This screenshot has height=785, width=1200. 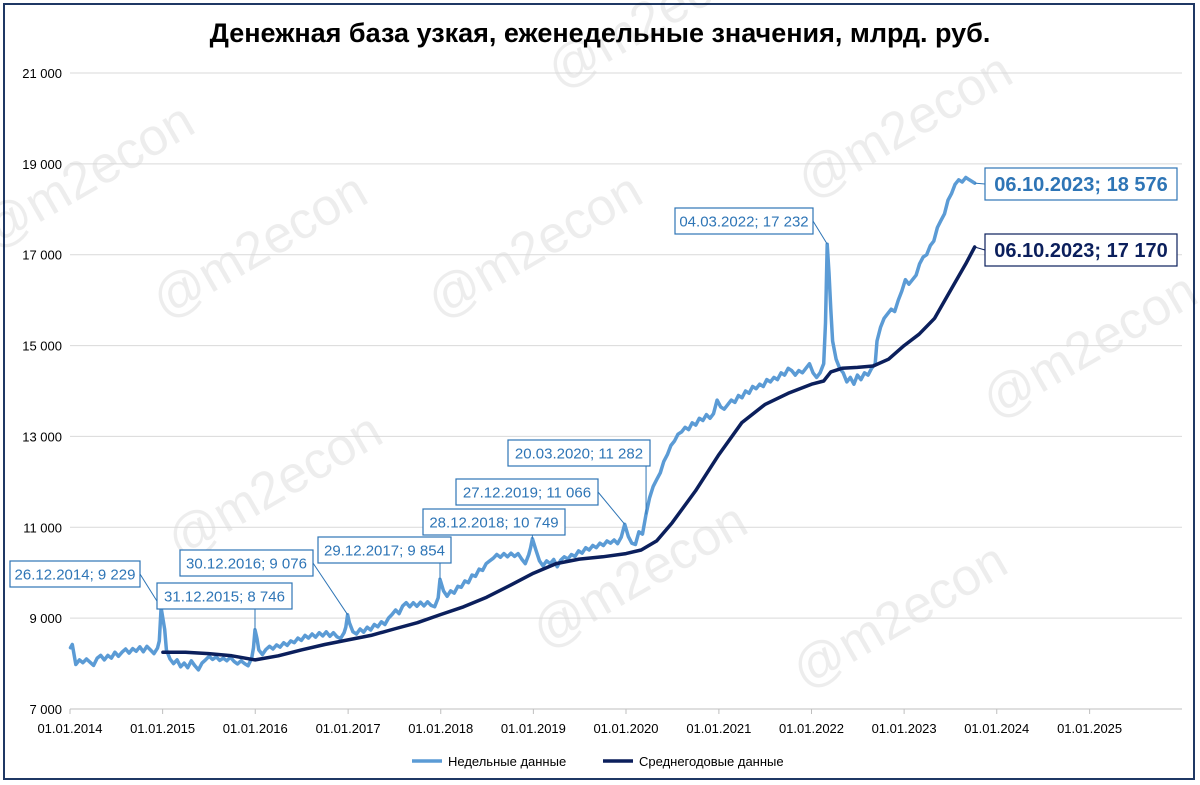 I want to click on annotation-label: 04.03.2022; 17 232, so click(x=743, y=221).